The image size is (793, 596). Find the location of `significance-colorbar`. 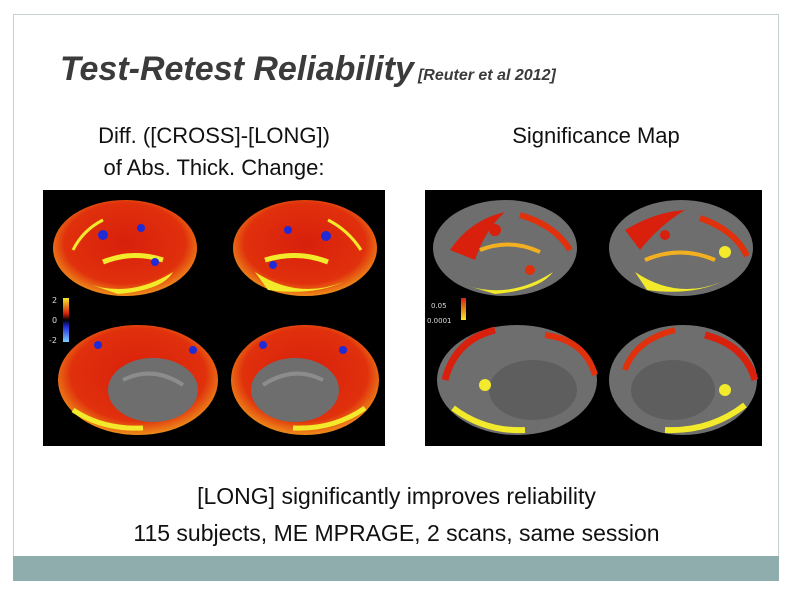

significance-colorbar is located at coordinates (463, 309).